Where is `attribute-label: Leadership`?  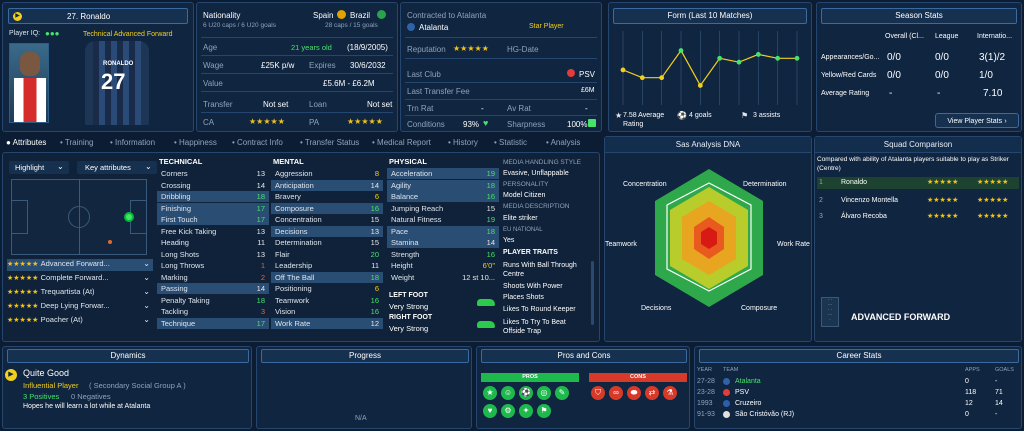 attribute-label: Leadership is located at coordinates (294, 265).